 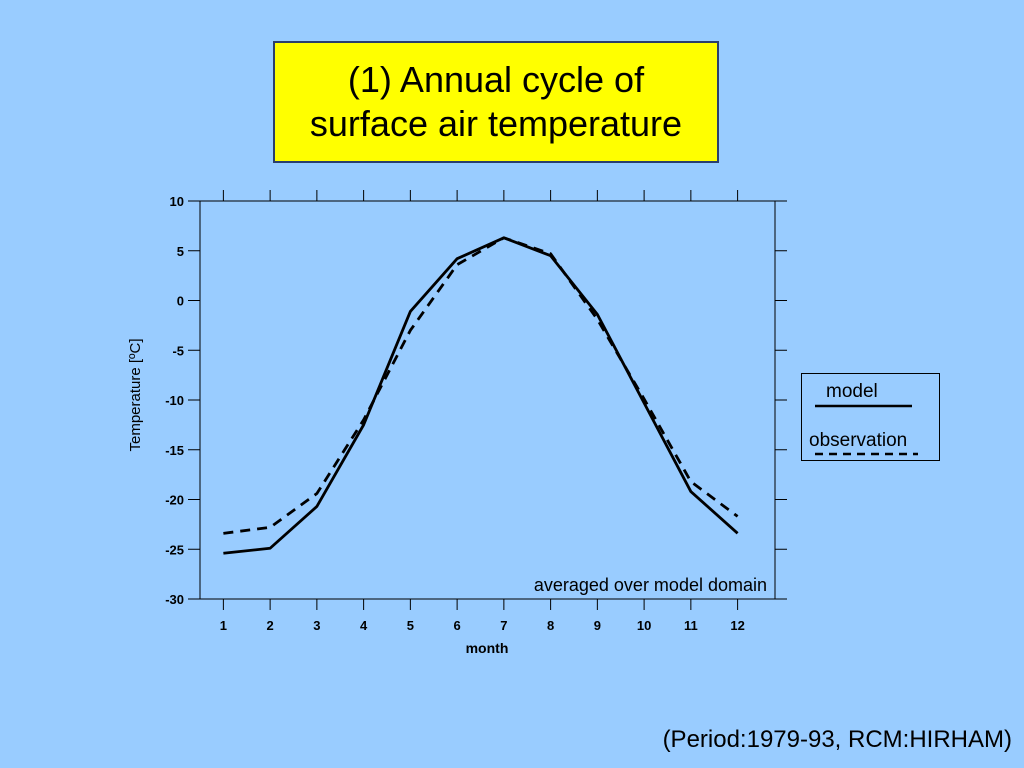 I want to click on x-axis-label: month, so click(x=487, y=648).